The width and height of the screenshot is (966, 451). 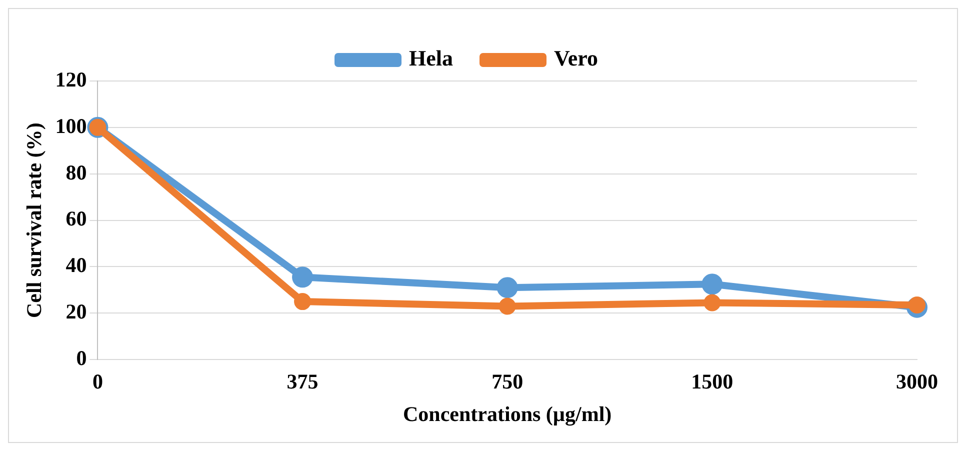 I want to click on y-axis-title: Cell survival rate (%), so click(x=34, y=220).